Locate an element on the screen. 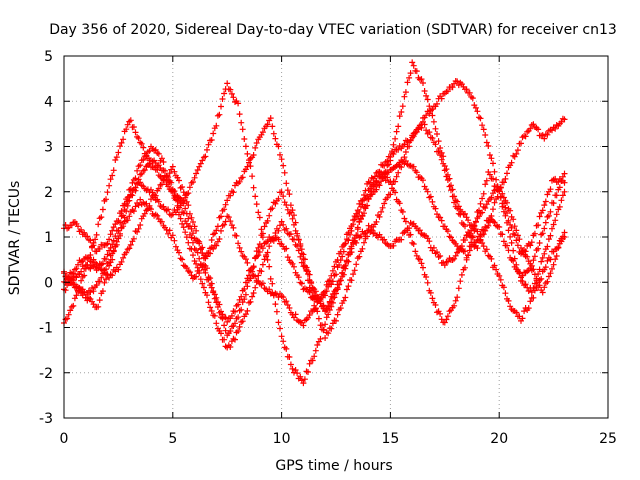 The width and height of the screenshot is (640, 480). x-tick-labels: 0 5 10 15 20 25 is located at coordinates (338, 439).